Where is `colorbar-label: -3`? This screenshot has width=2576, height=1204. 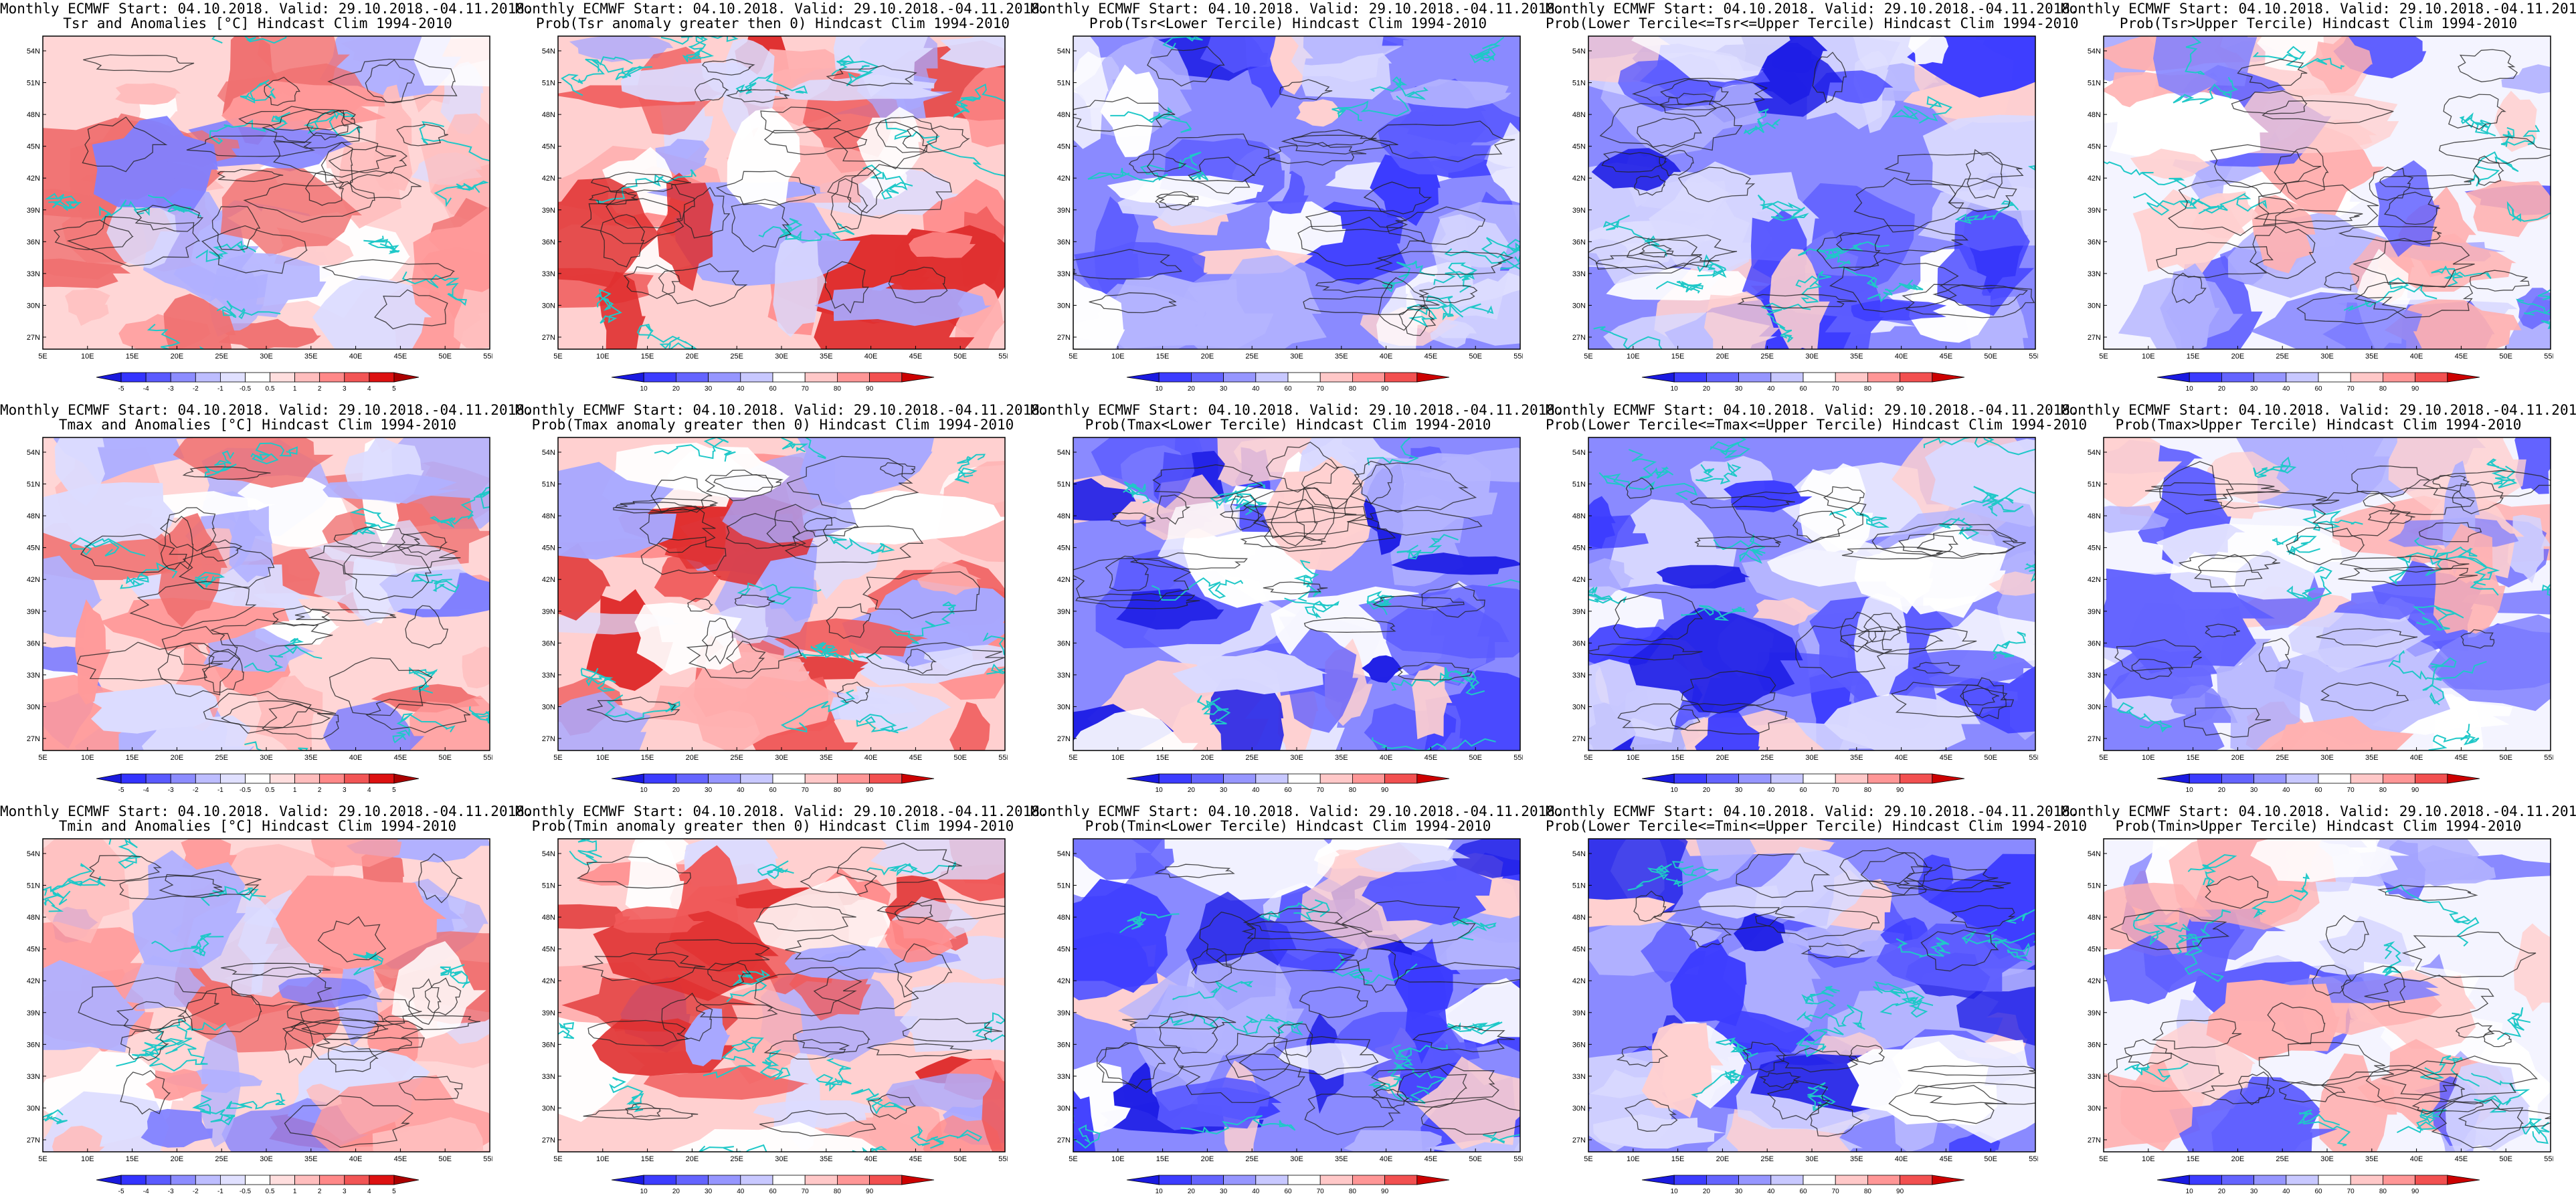 colorbar-label: -3 is located at coordinates (171, 1191).